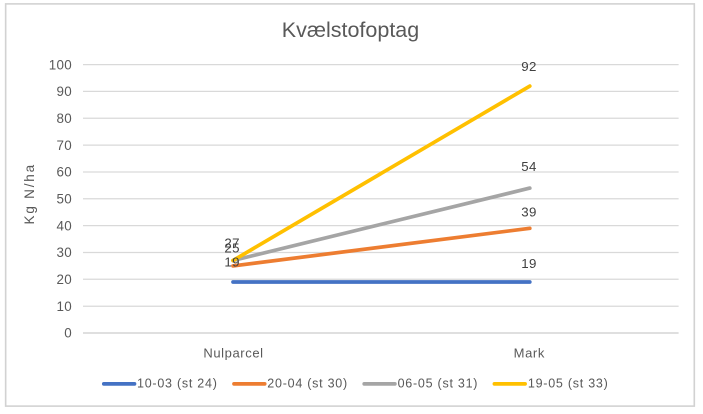 The height and width of the screenshot is (414, 703). Describe the element at coordinates (65, 306) in the screenshot. I see `svg-text: 10` at that location.